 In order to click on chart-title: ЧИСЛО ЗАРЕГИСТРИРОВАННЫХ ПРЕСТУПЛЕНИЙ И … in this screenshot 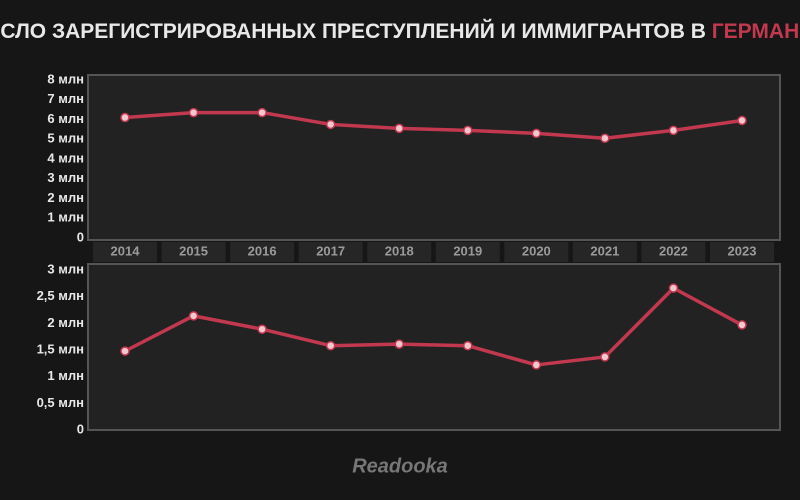, I will do `click(400, 31)`.